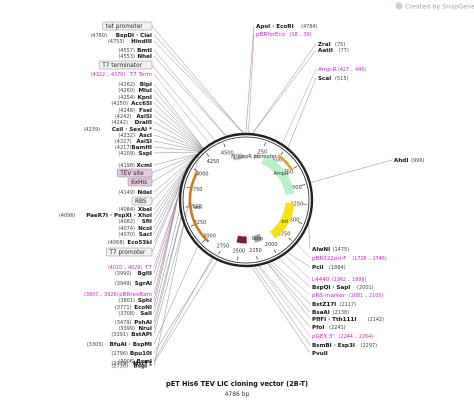 This screenshot has width=474, height=410. I want to click on site-position-apoi: (4784), so click(309, 27).